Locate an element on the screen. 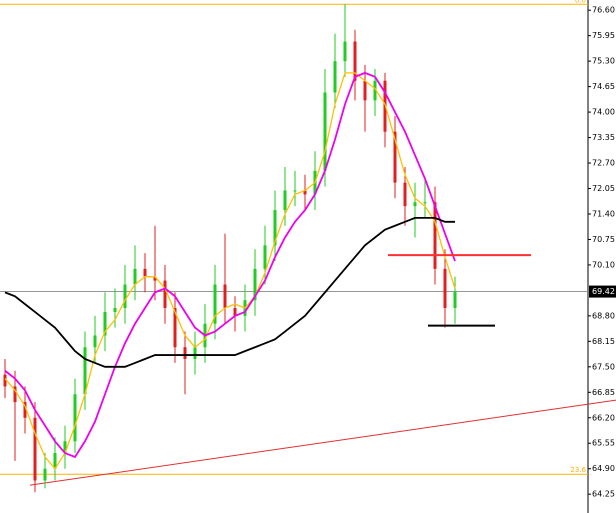  y-tick-label: 75.30 is located at coordinates (603, 61).